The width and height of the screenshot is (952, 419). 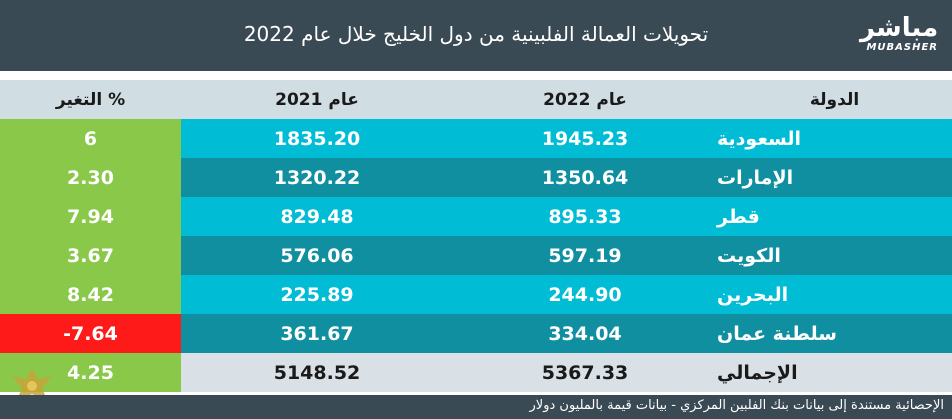 What do you see at coordinates (90, 99) in the screenshot?
I see `header-change: التغير %` at bounding box center [90, 99].